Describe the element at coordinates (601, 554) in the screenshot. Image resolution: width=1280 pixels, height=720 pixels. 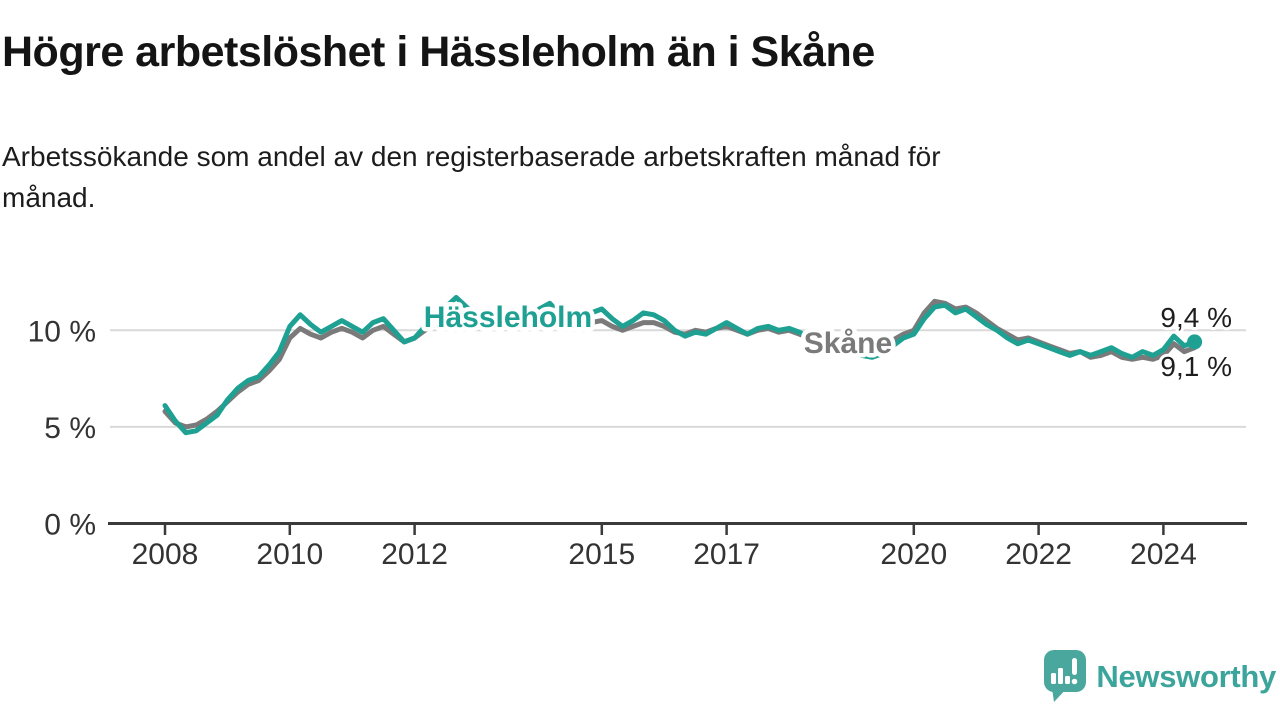
I see `x-tick-label: 2015` at that location.